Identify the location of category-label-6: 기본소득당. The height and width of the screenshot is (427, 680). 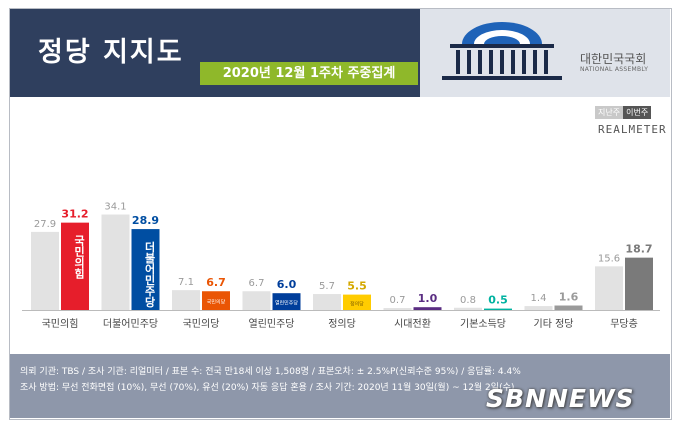
(483, 324).